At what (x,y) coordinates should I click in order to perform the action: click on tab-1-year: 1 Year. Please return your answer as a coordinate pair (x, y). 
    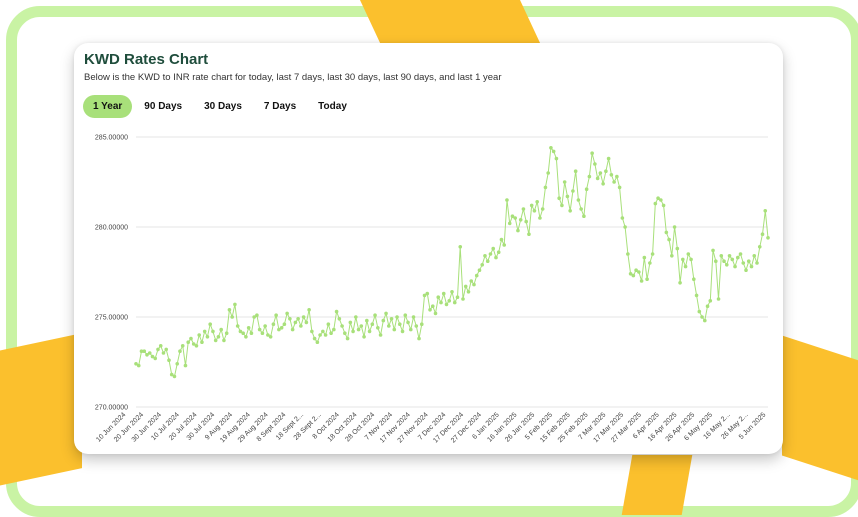
    Looking at the image, I should click on (108, 106).